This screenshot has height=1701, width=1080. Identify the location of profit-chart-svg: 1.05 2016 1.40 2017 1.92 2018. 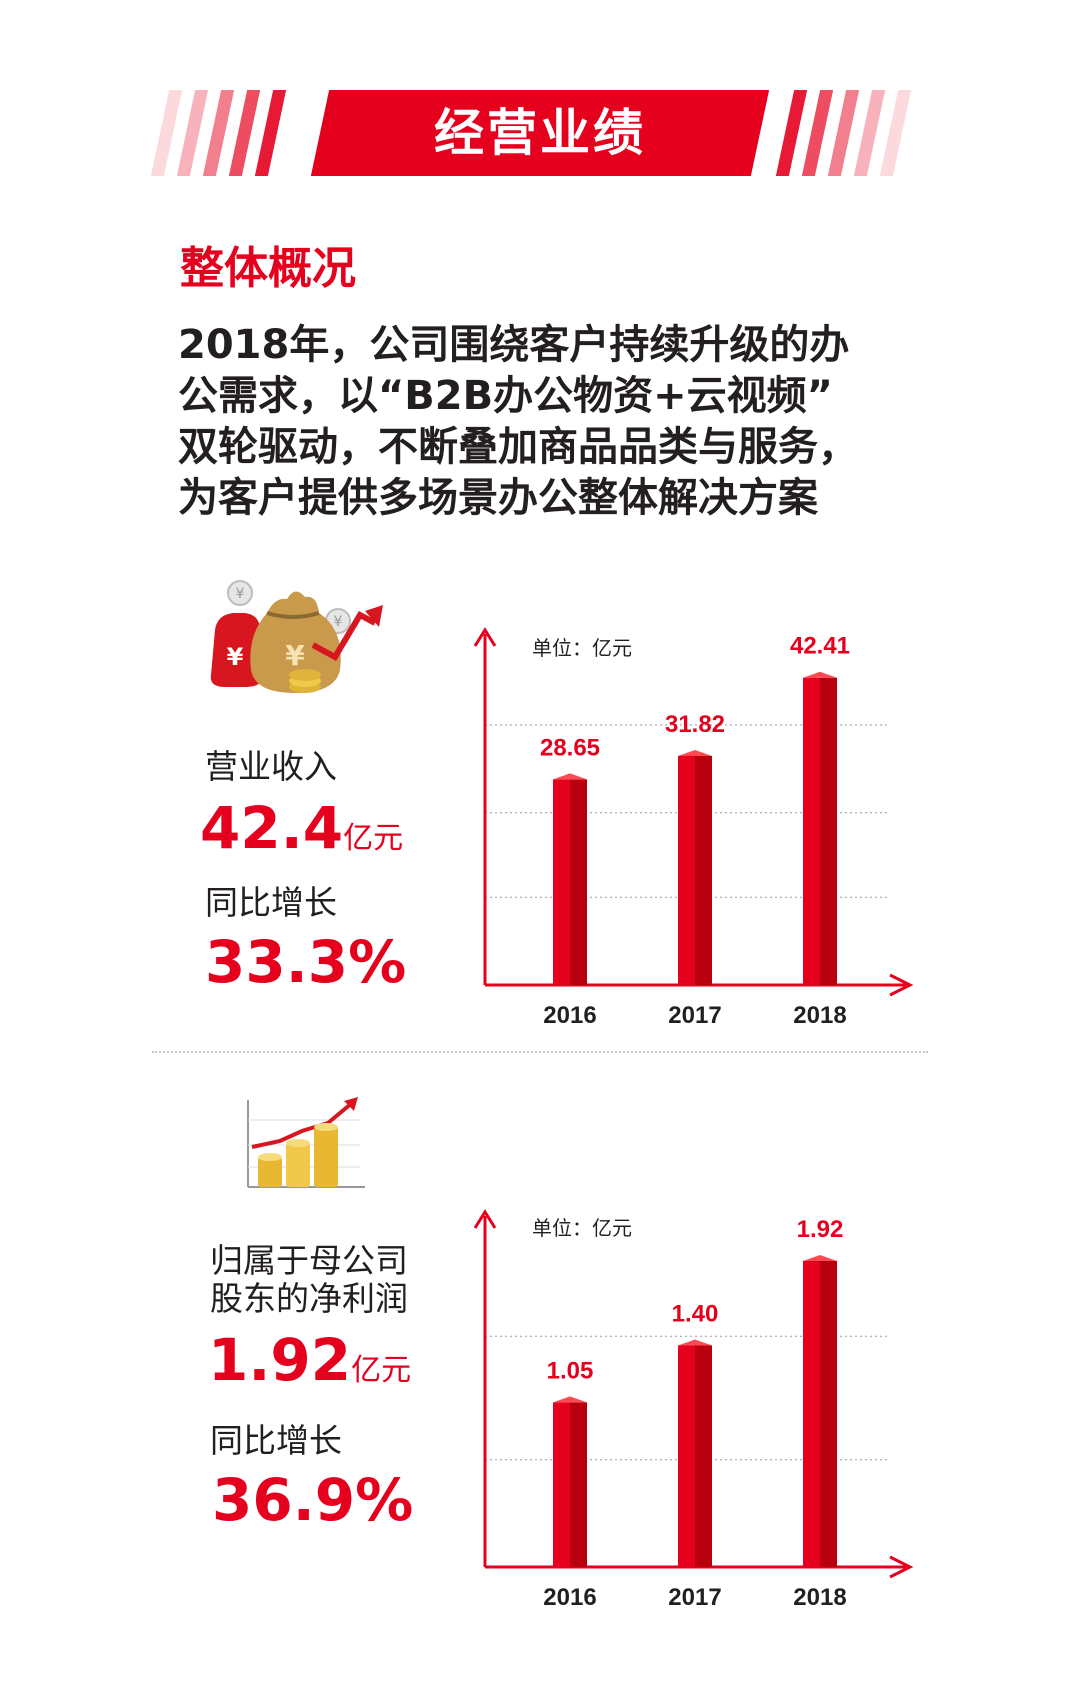
(693, 1410).